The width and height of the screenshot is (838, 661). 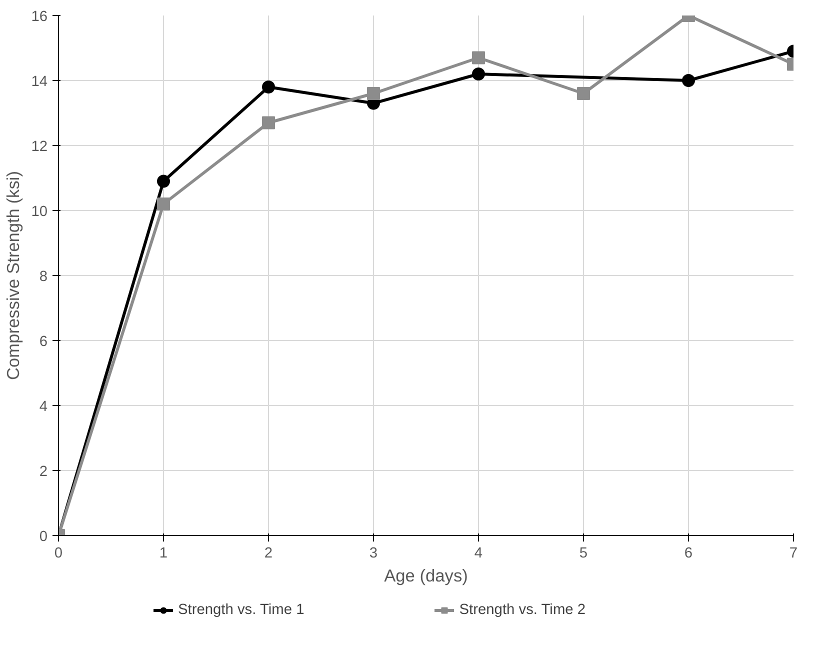 What do you see at coordinates (241, 610) in the screenshot?
I see `legend-label: Strength vs. Time 1` at bounding box center [241, 610].